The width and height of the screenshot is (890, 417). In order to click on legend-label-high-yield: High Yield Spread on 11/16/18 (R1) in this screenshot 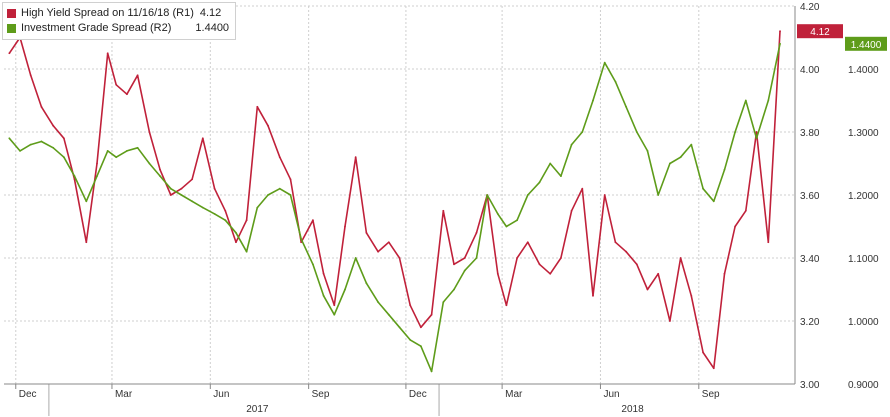, I will do `click(107, 13)`.